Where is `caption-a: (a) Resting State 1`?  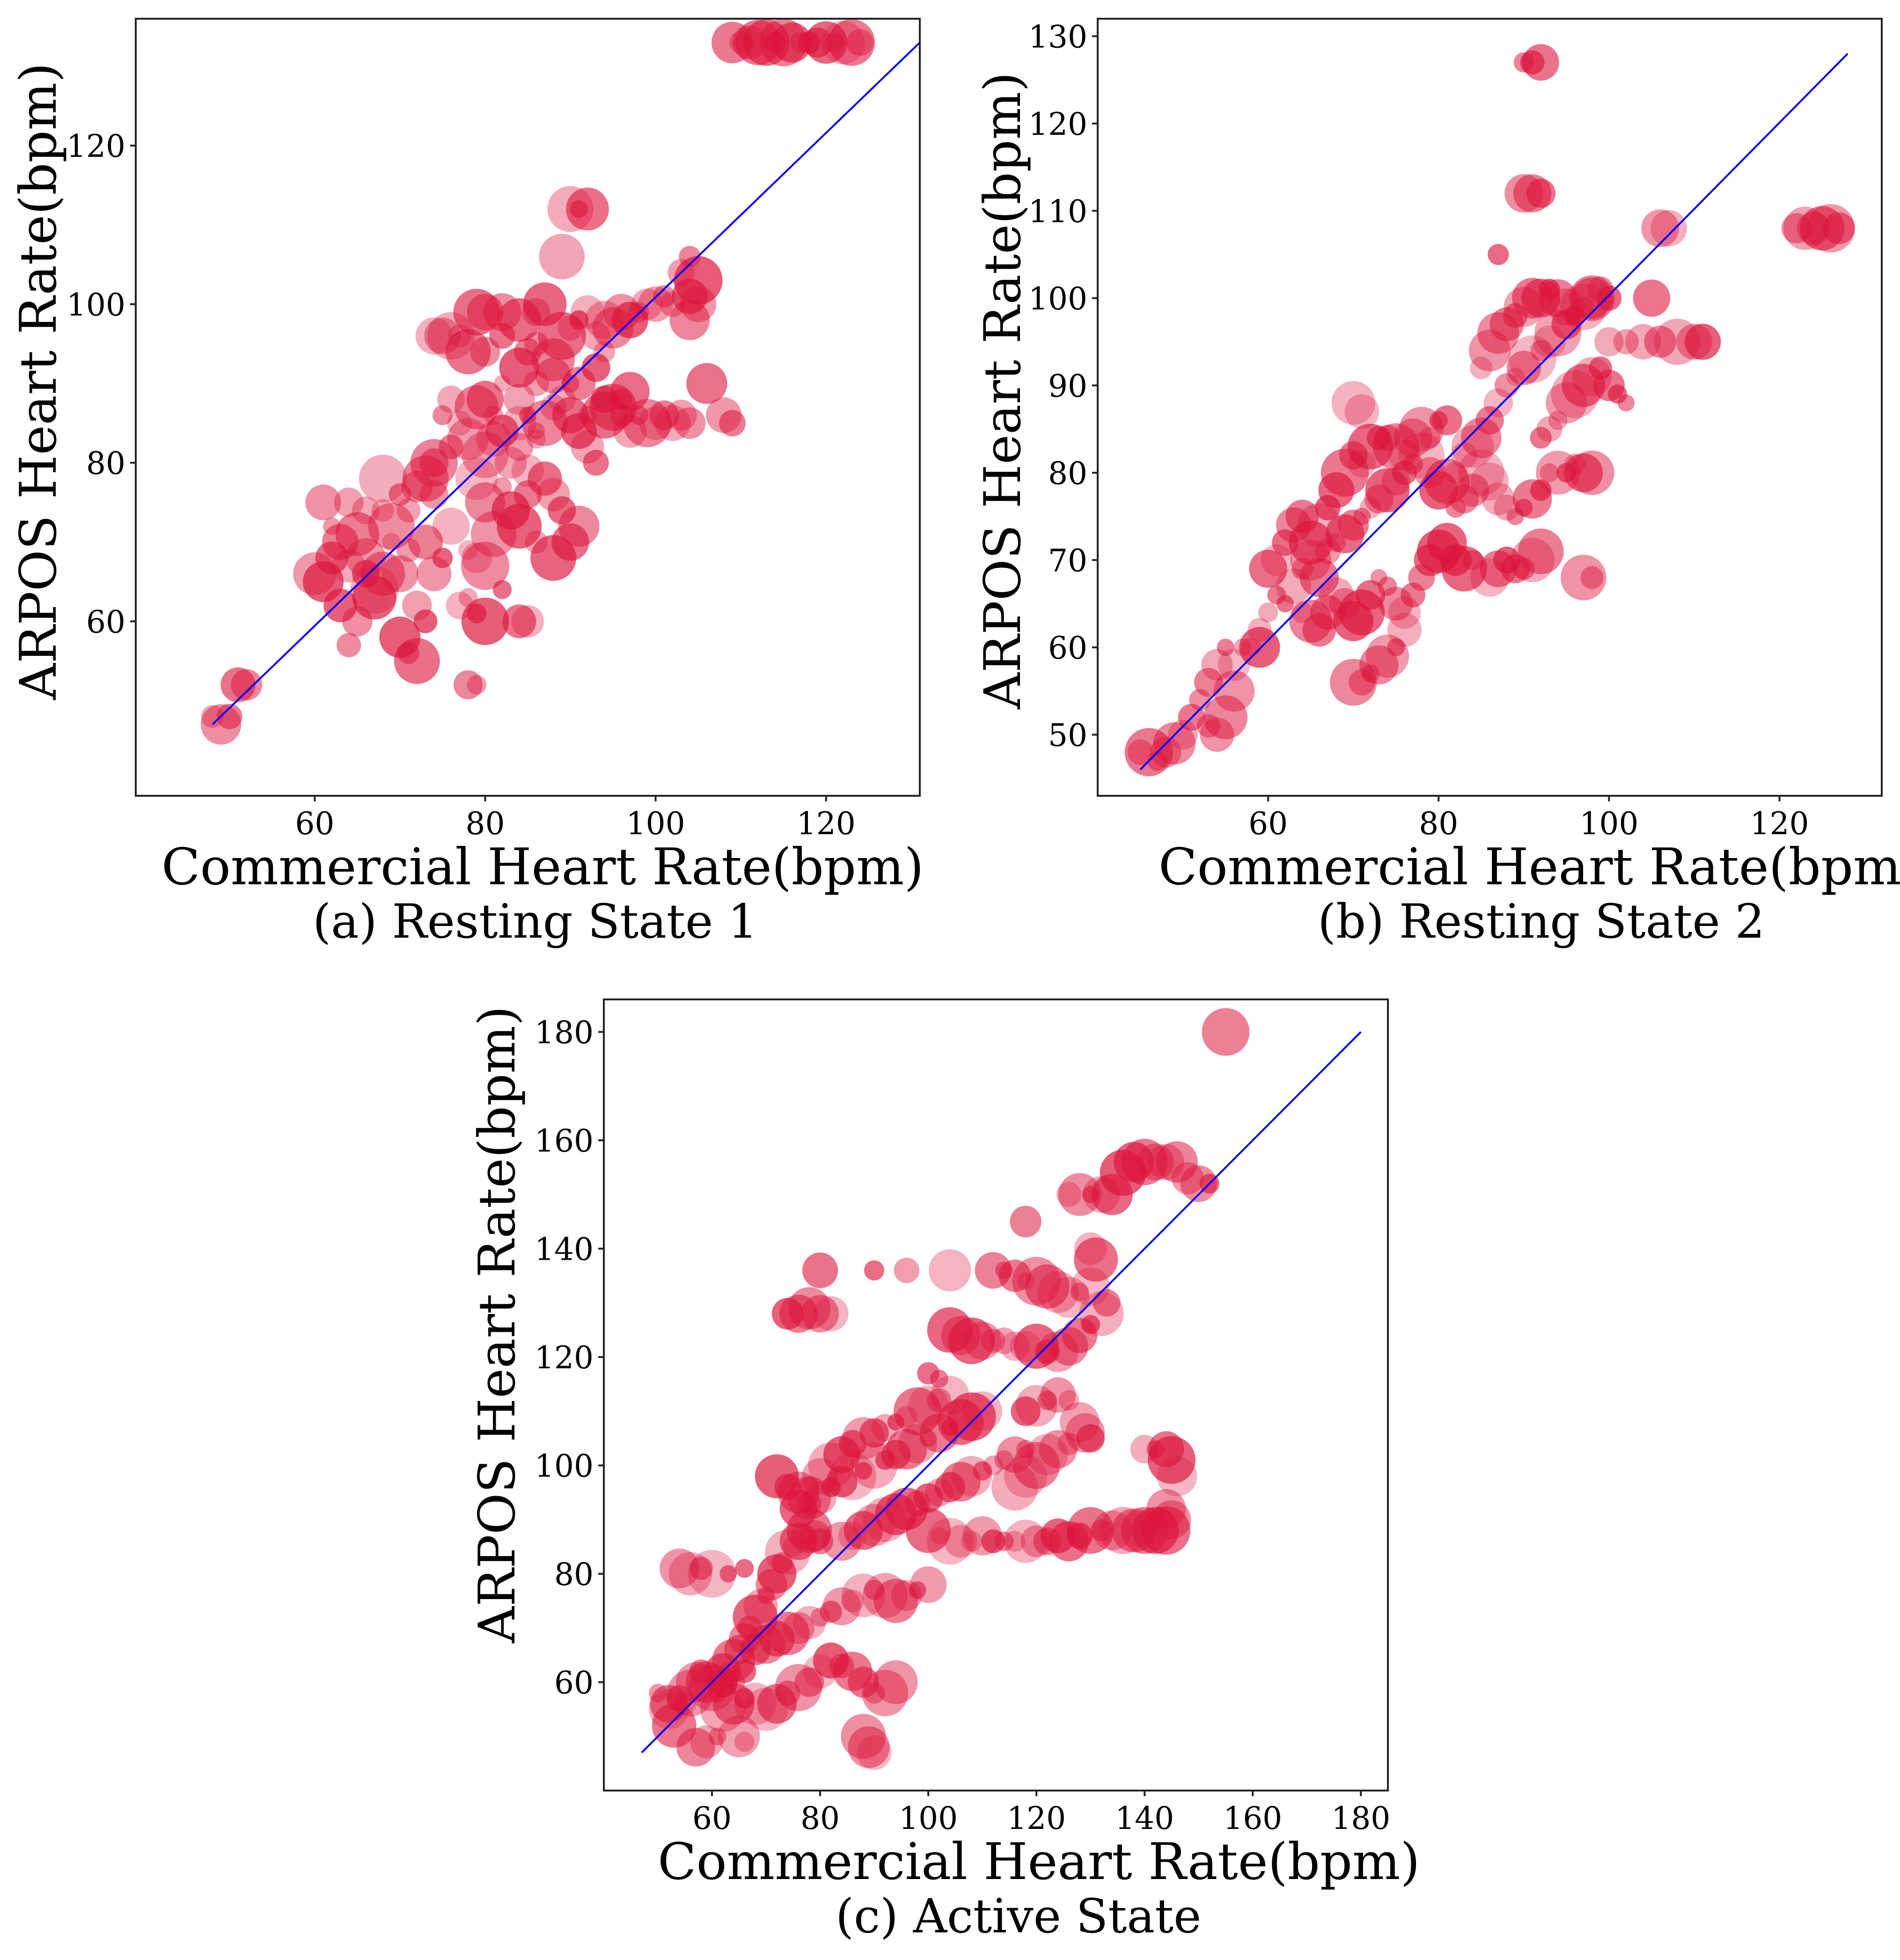
caption-a: (a) Resting State 1 is located at coordinates (535, 921).